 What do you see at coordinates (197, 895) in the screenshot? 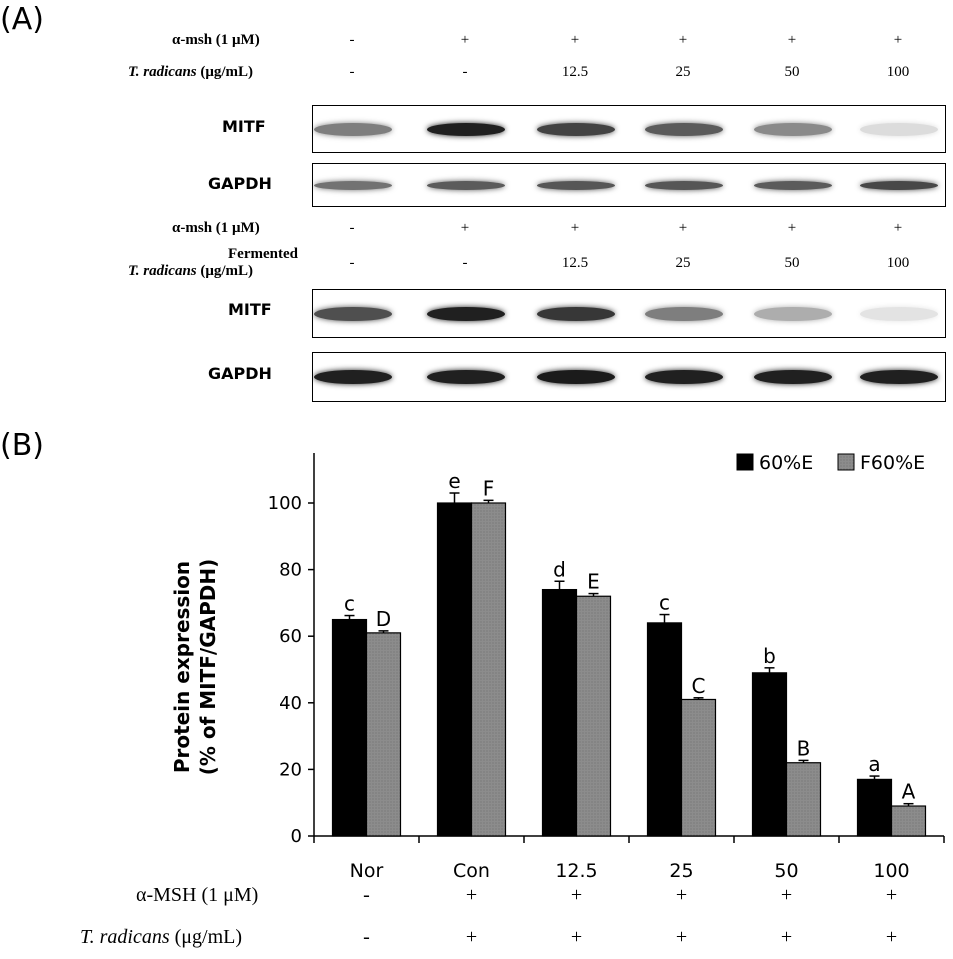
I see `condition-msh-label: α-MSH (1 μM)` at bounding box center [197, 895].